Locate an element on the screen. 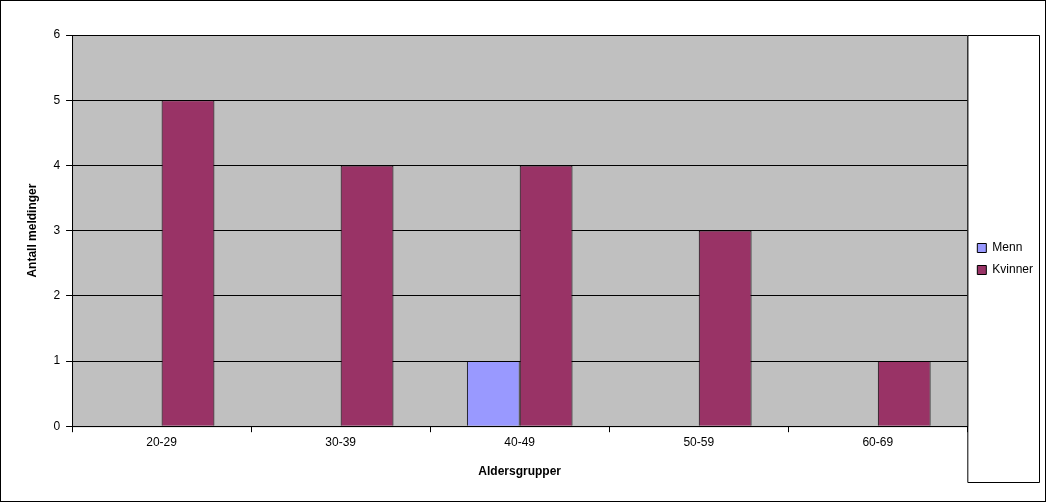  x-tick-label: 20-29 is located at coordinates (162, 441).